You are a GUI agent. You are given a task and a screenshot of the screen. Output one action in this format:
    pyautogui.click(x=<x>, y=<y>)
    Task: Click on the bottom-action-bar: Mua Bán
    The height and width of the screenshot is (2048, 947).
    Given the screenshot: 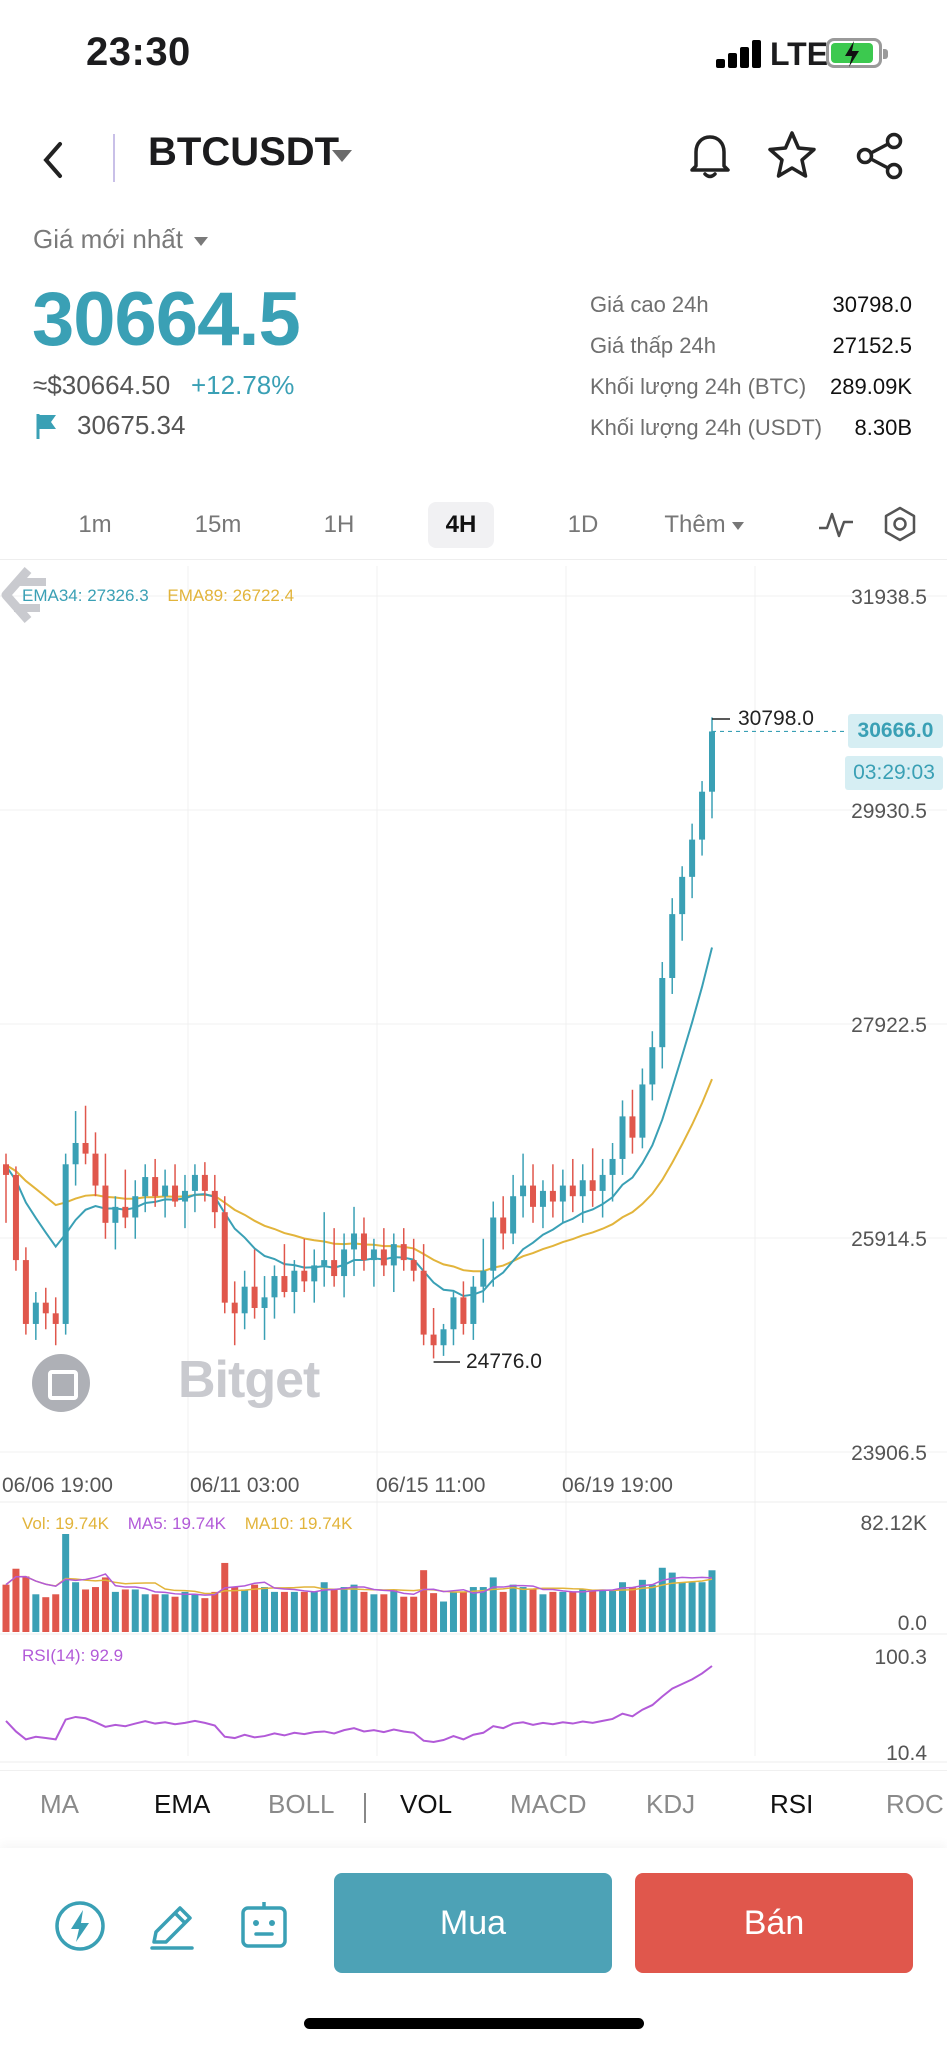 What is the action you would take?
    pyautogui.click(x=473, y=1948)
    